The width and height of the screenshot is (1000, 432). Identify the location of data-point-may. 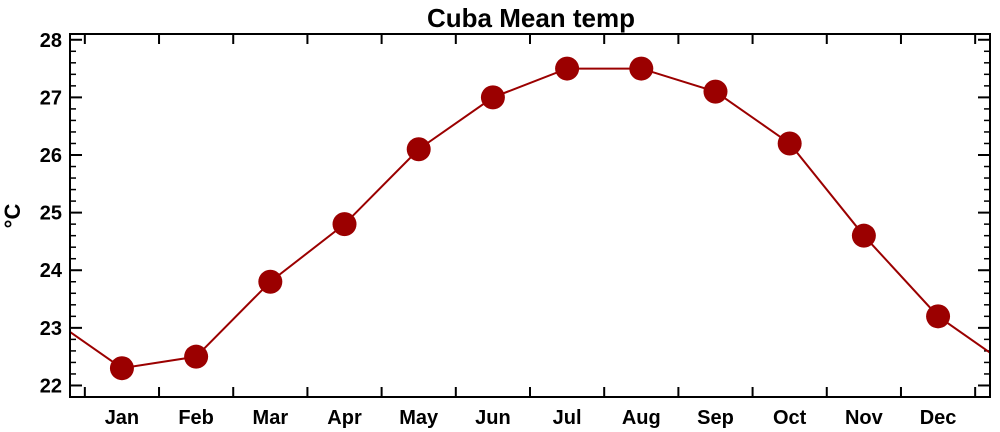
(418, 149).